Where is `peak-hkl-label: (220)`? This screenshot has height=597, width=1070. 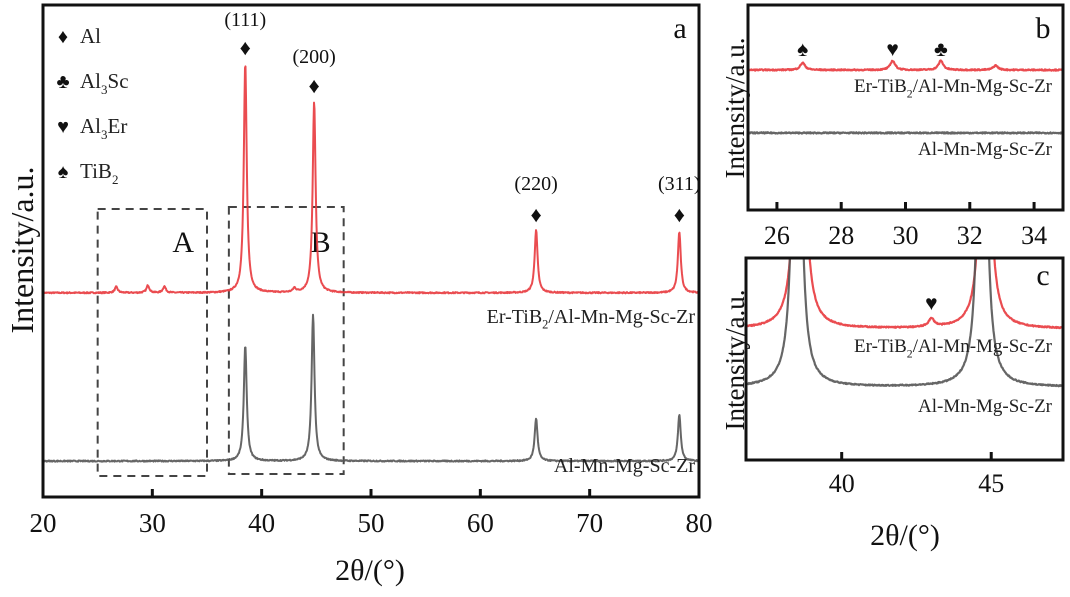 peak-hkl-label: (220) is located at coordinates (535, 184).